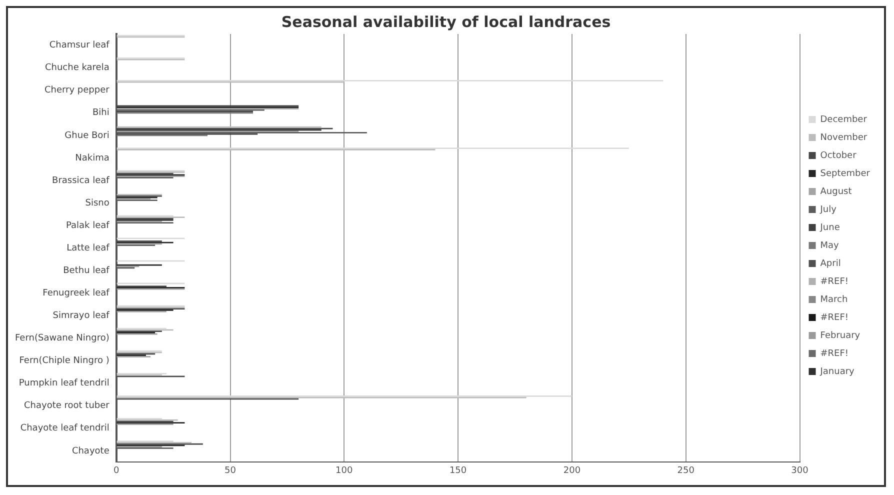 This screenshot has width=894, height=495. What do you see at coordinates (86, 271) in the screenshot?
I see `y-tick-label: Bethu leaf` at bounding box center [86, 271].